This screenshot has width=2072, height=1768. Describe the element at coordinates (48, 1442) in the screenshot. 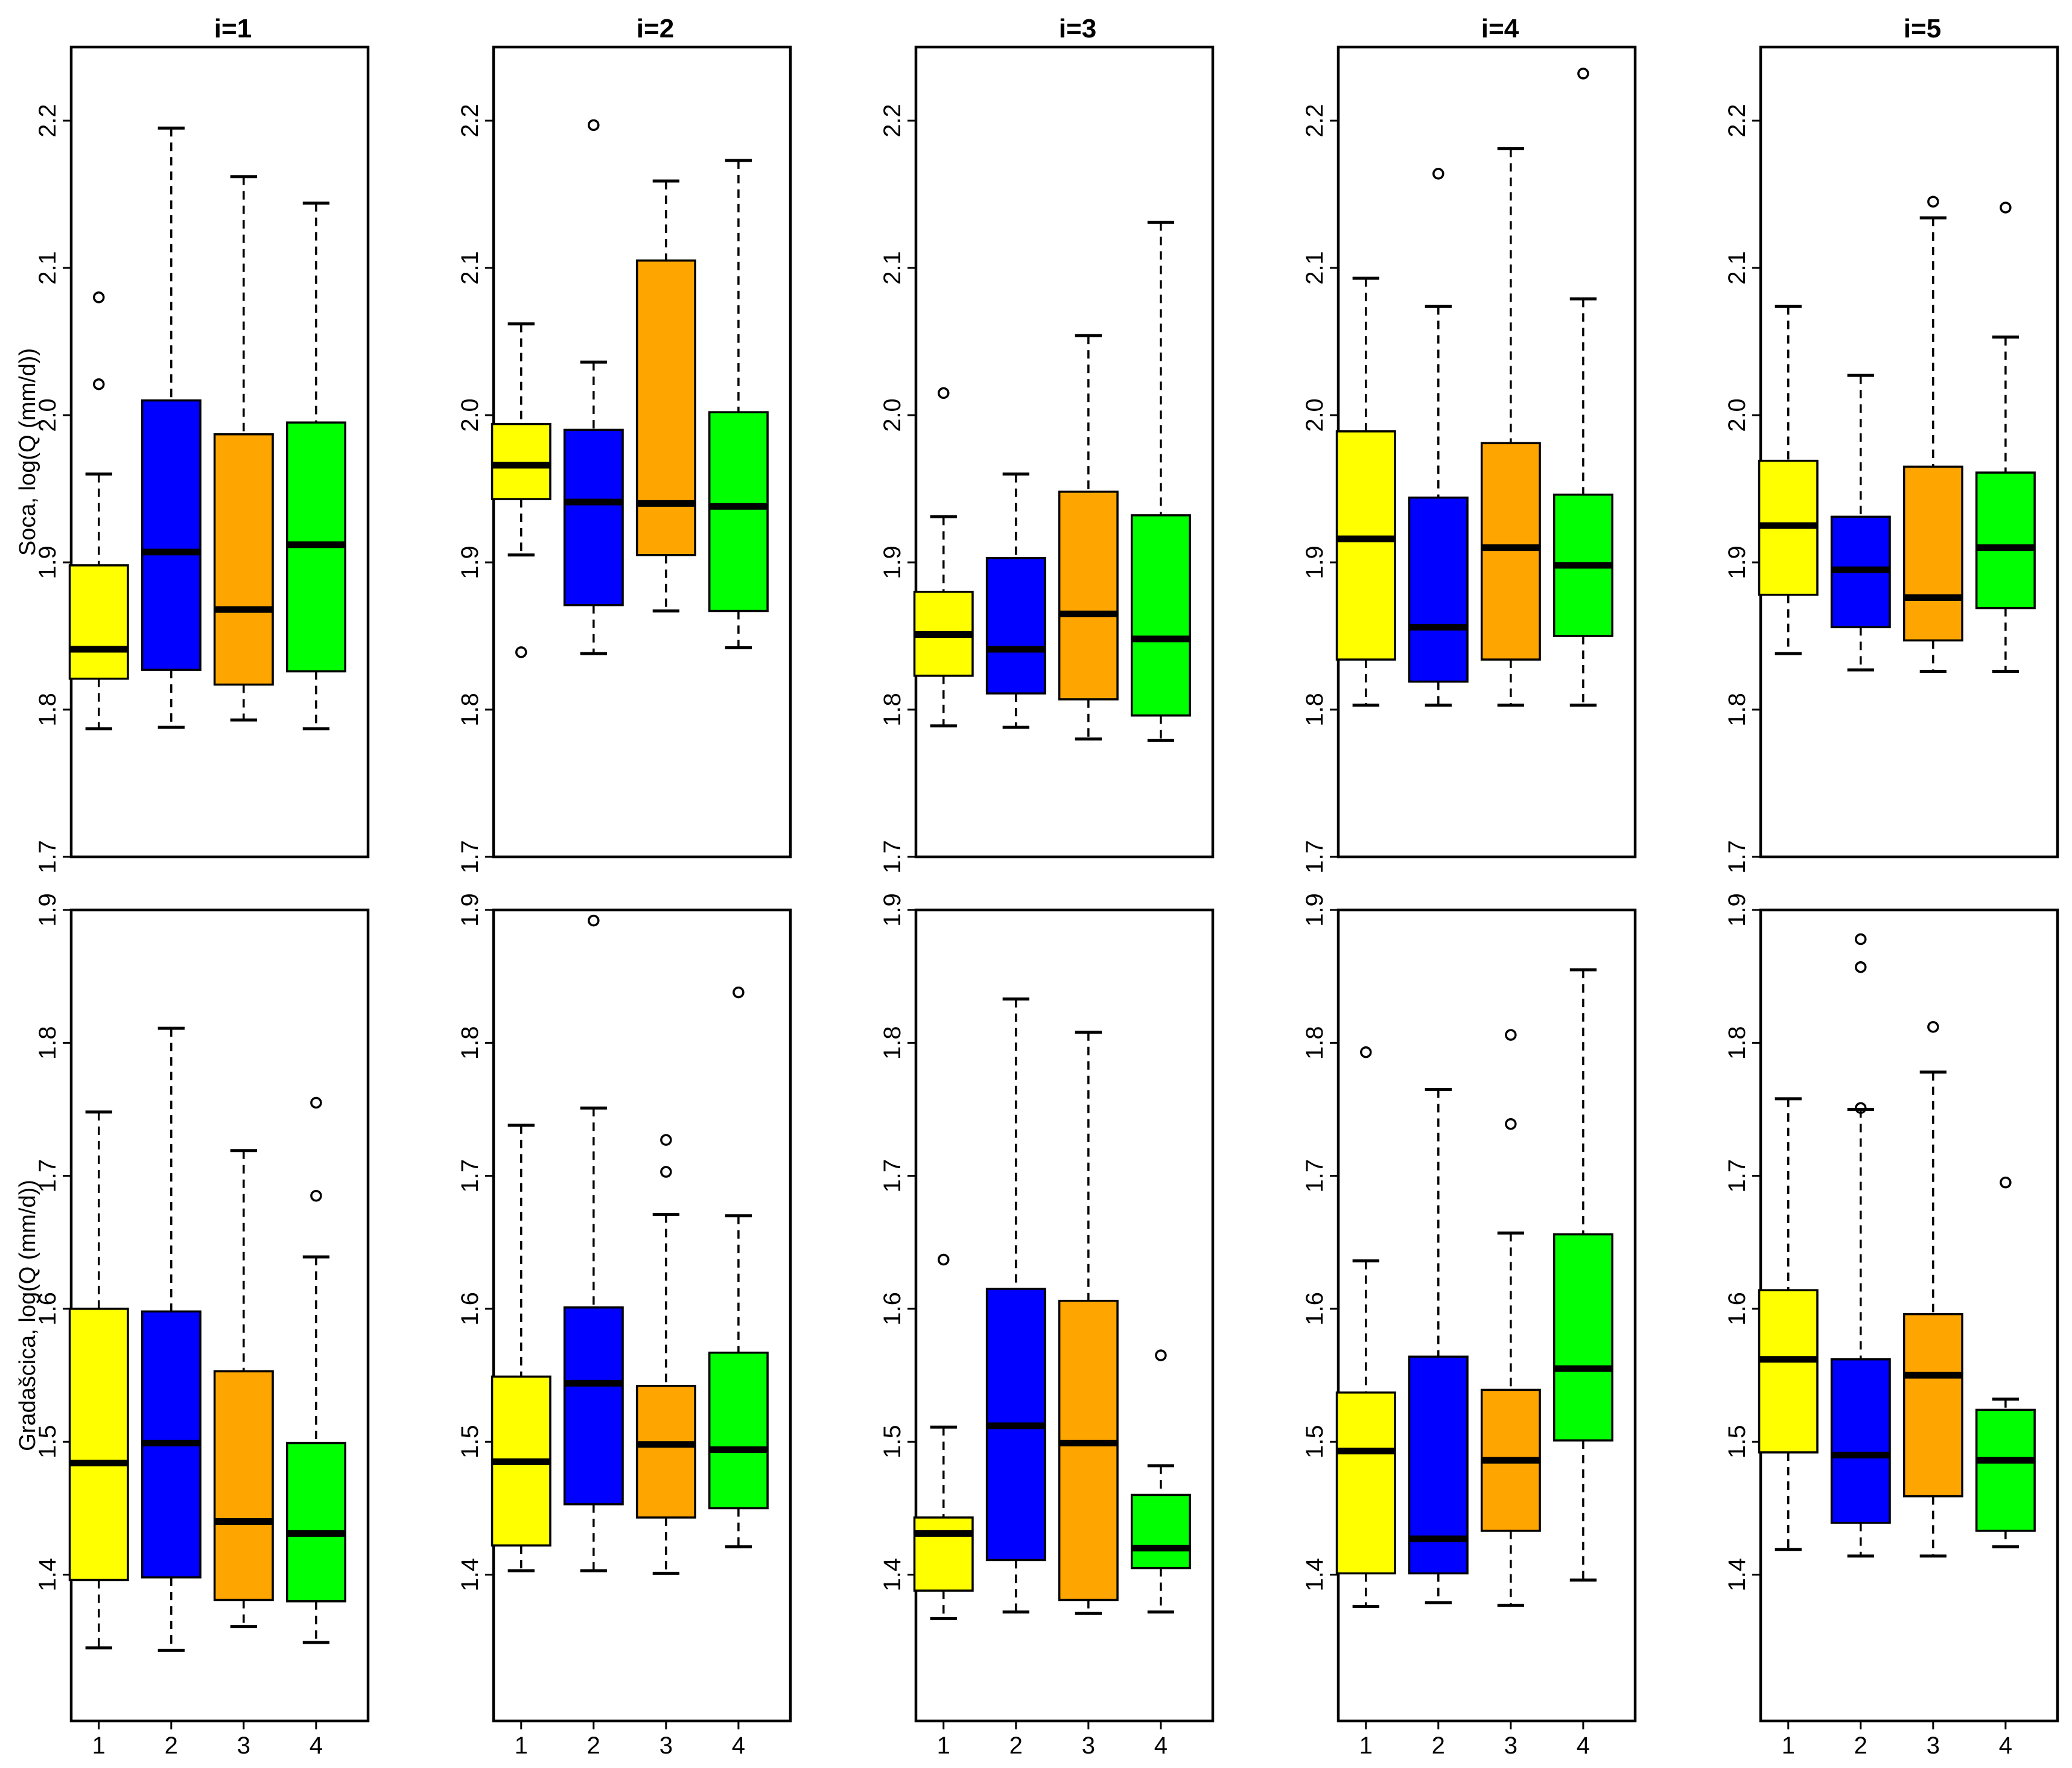

I see `row-2-panel-1-ytick-label: 1.5` at that location.